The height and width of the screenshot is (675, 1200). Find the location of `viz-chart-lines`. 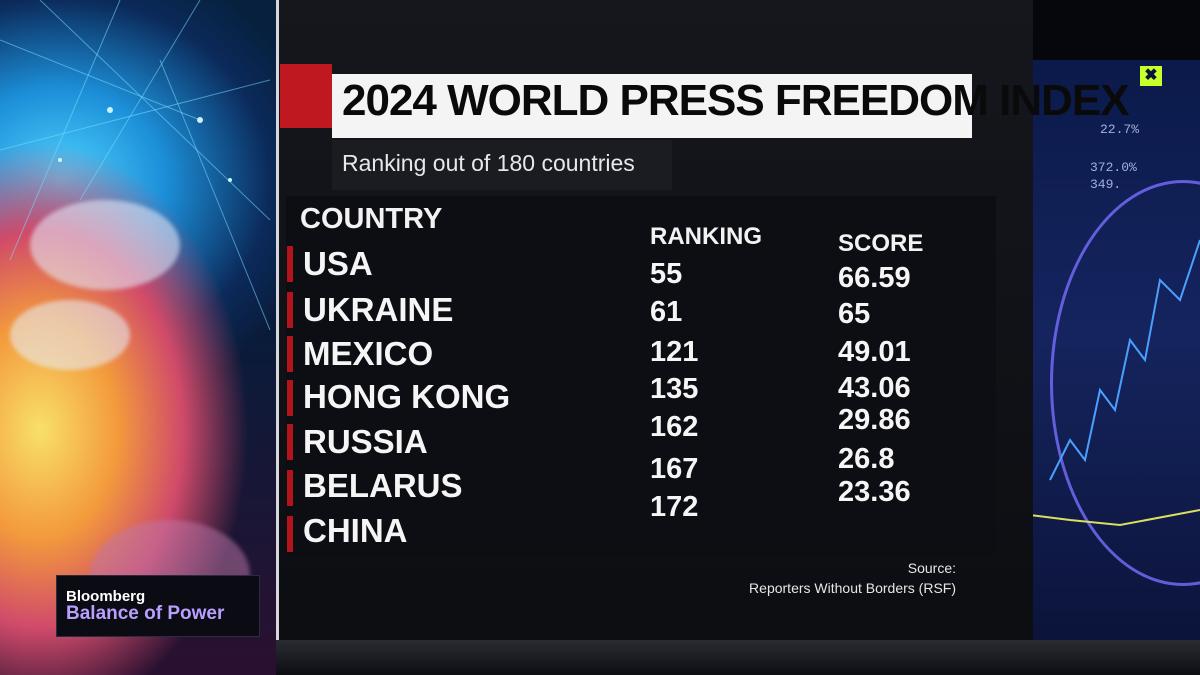

viz-chart-lines is located at coordinates (1115, 383).